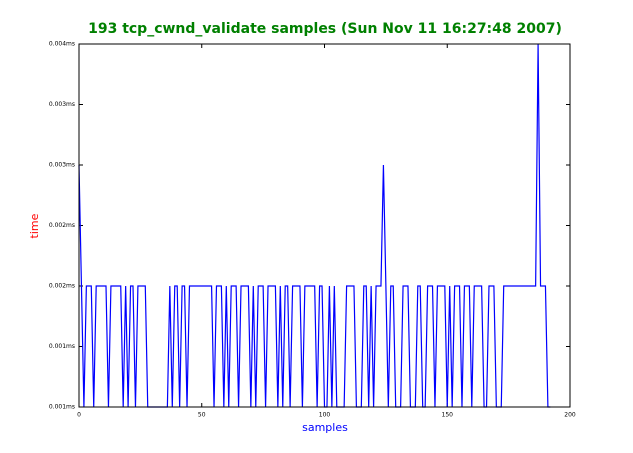 Image resolution: width=633 pixels, height=453 pixels. Describe the element at coordinates (570, 415) in the screenshot. I see `x-tick-label: 200` at that location.